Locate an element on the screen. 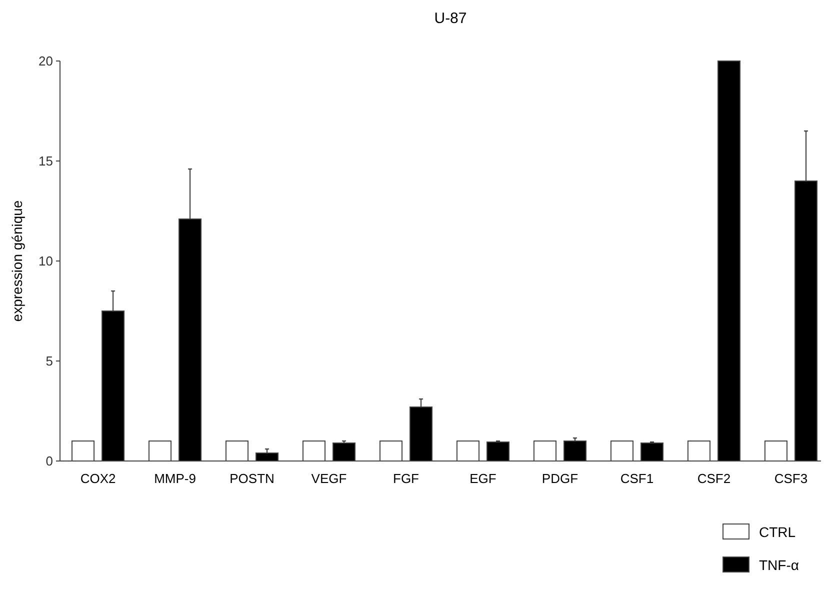  x-tick-label: FGF is located at coordinates (406, 478).